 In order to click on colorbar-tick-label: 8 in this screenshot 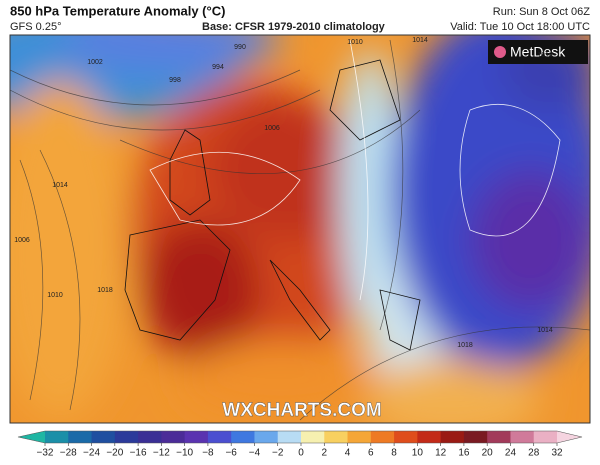, I will do `click(394, 453)`.